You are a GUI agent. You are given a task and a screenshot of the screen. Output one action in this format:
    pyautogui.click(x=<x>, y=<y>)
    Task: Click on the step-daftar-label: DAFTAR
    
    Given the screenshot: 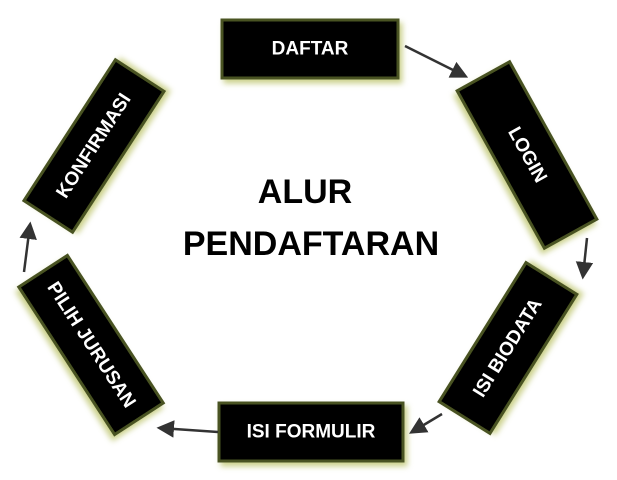 What is the action you would take?
    pyautogui.click(x=310, y=49)
    